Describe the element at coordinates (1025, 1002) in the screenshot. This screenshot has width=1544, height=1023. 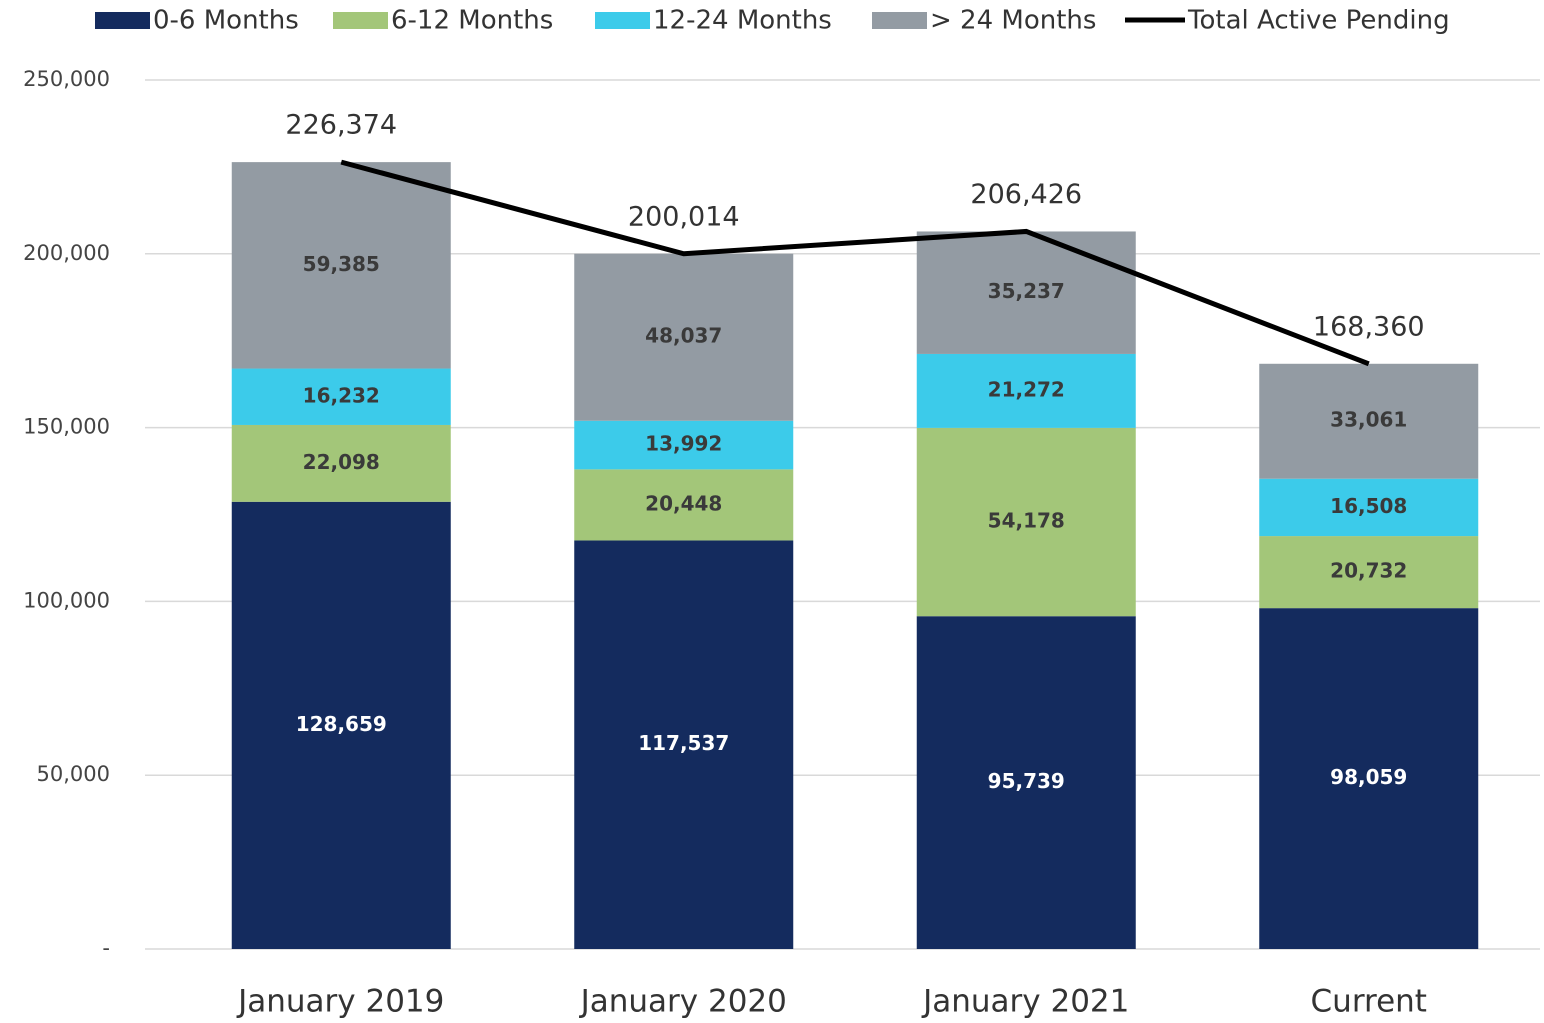
I see `x-tick-label: January 2021` at that location.